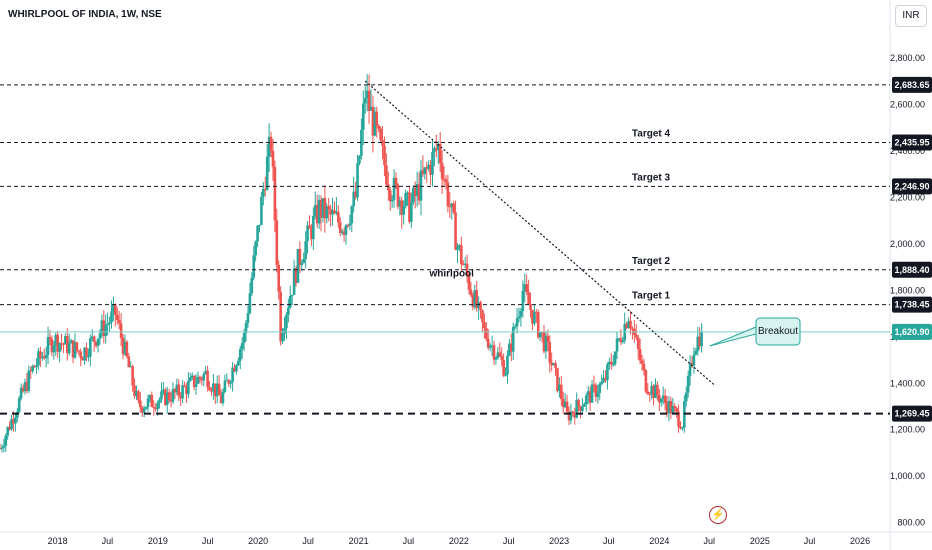  I want to click on x-tick-label: 2025, so click(760, 541).